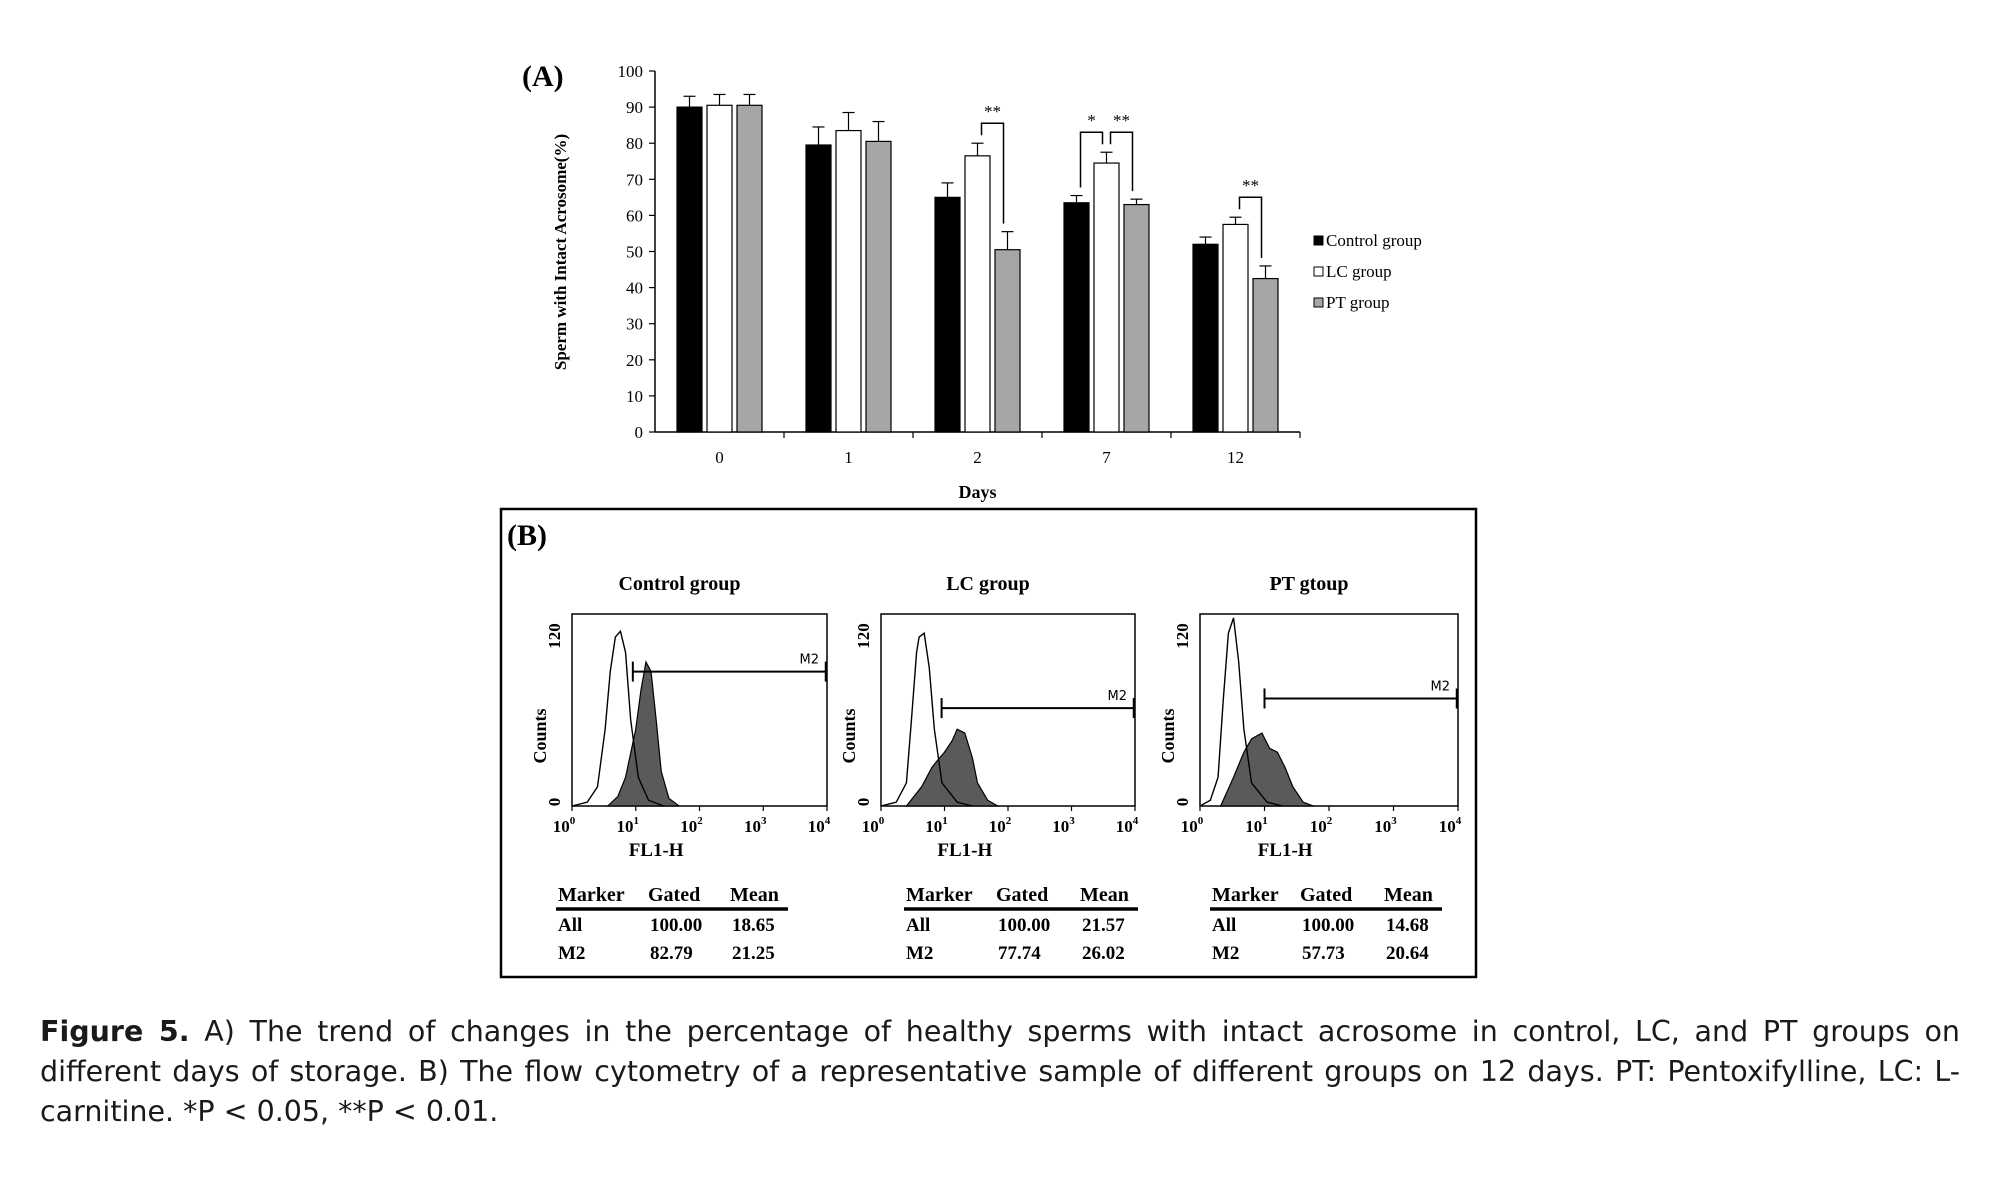  I want to click on y-tick-label: 40, so click(634, 288).